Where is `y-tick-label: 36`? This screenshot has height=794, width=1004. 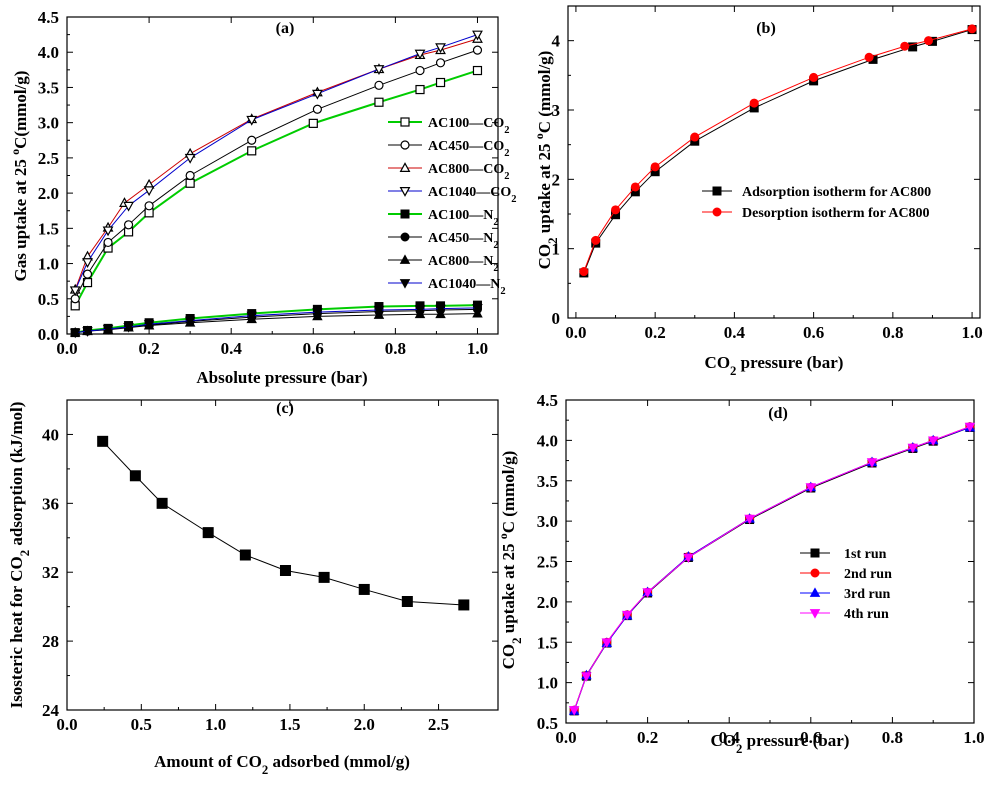 y-tick-label: 36 is located at coordinates (50, 503).